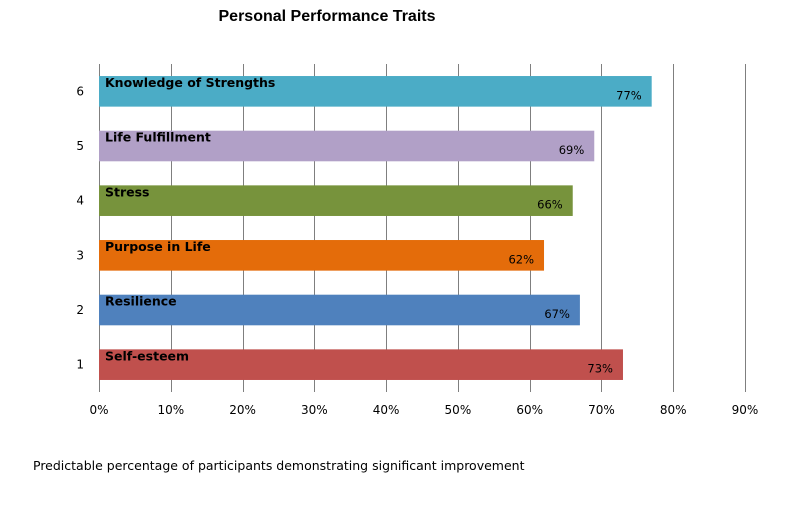 The width and height of the screenshot is (792, 526). Describe the element at coordinates (386, 410) in the screenshot. I see `x-tick-label: 40%` at that location.